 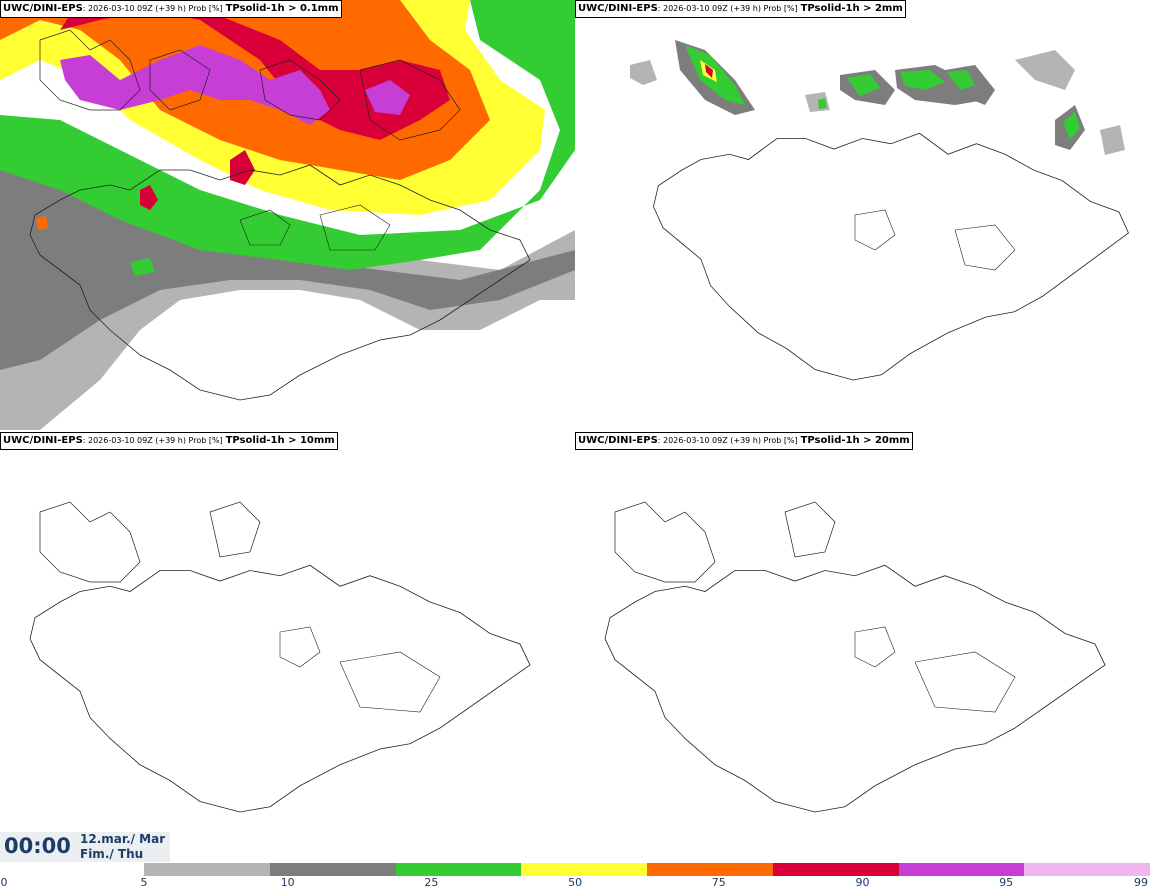 What do you see at coordinates (851, 8) in the screenshot?
I see `field-name: TPsolid-1h > 2mm` at bounding box center [851, 8].